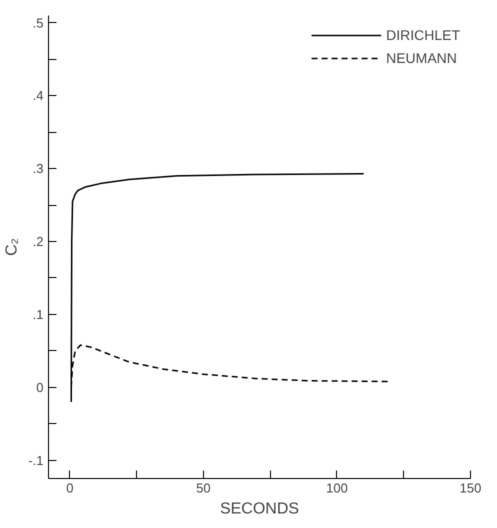 The width and height of the screenshot is (497, 528). I want to click on y-tick-label: .1, so click(38, 314).